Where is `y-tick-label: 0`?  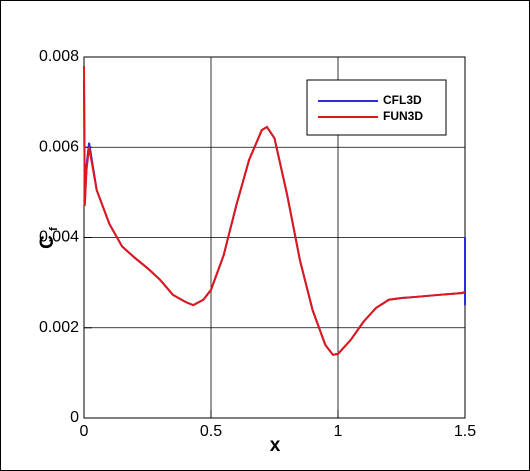 y-tick-label: 0 is located at coordinates (74, 417).